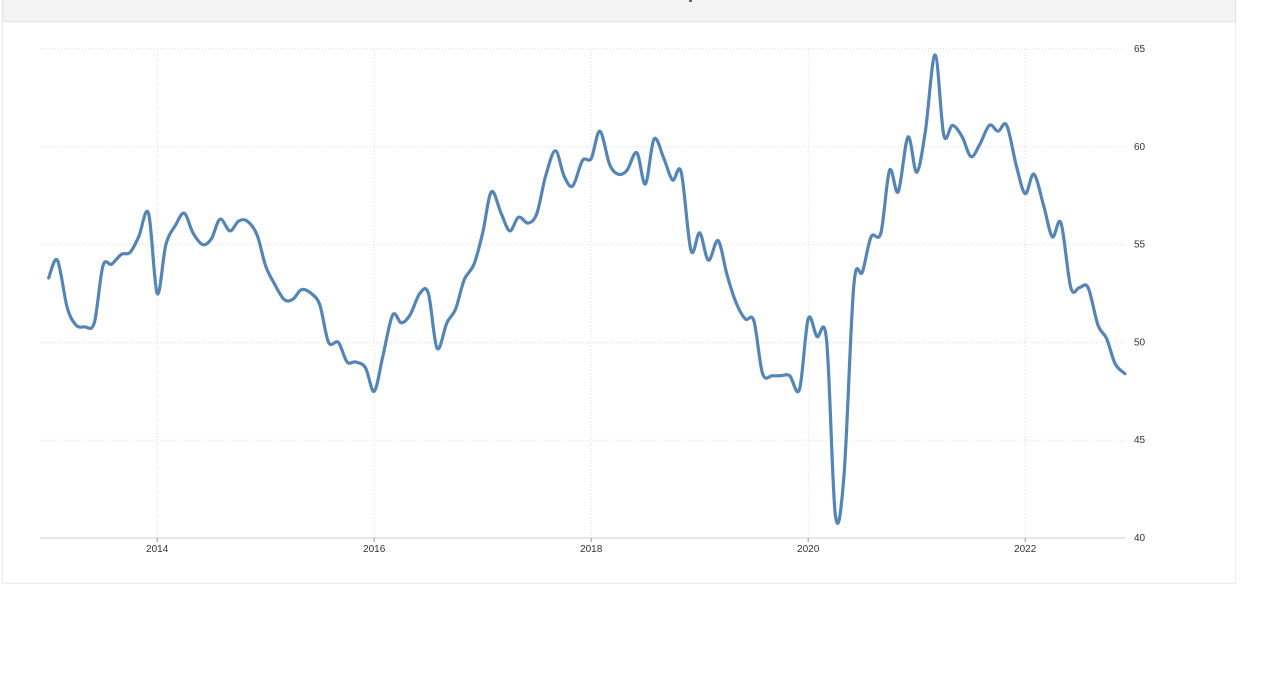 The width and height of the screenshot is (1280, 678). I want to click on y-axis-ticks: 40 45 50 55 60 65, so click(1140, 294).